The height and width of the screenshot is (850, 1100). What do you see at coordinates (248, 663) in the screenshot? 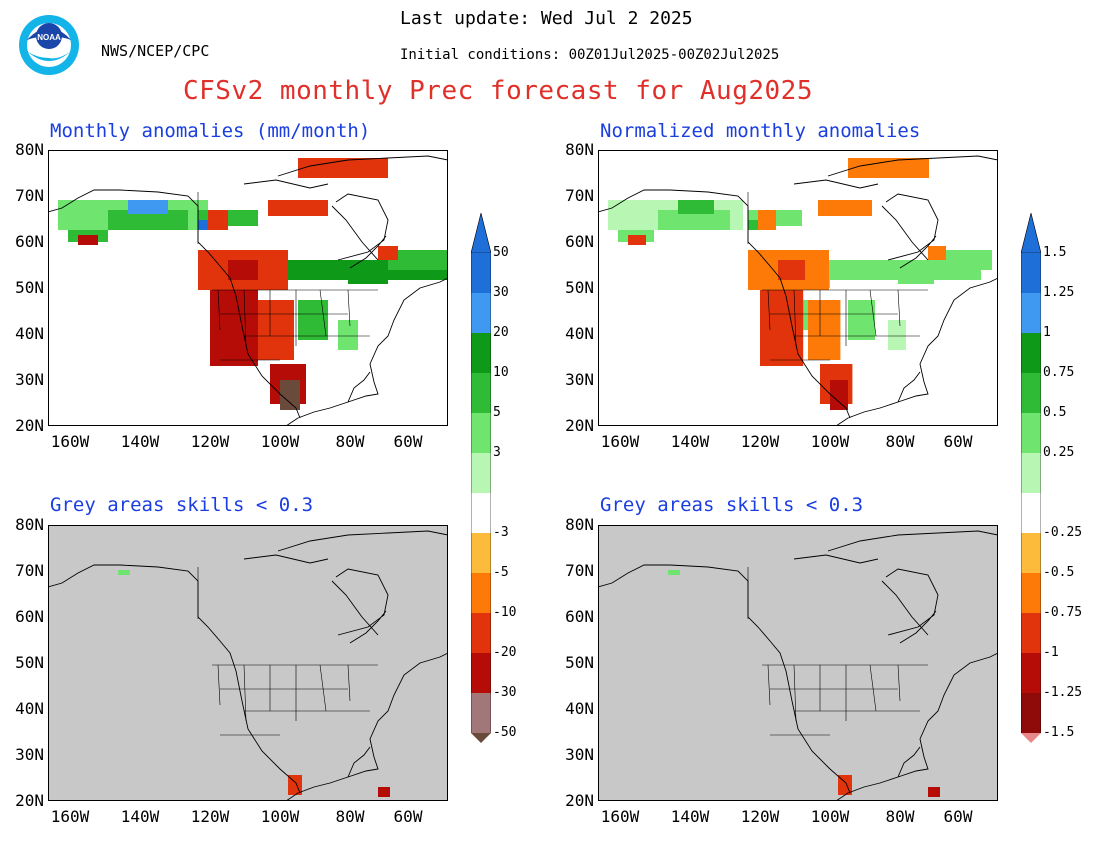
I see `map-skill-mask-left` at bounding box center [248, 663].